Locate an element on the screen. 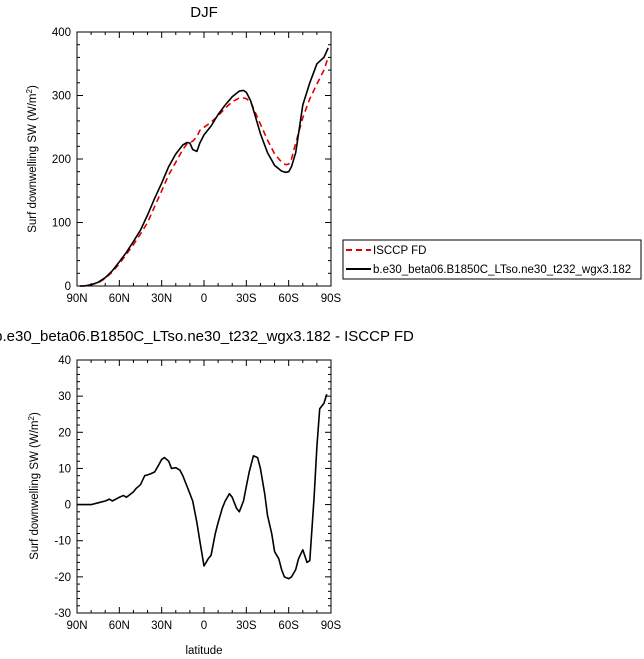 The width and height of the screenshot is (644, 659). y-tick-label: 400 is located at coordinates (61, 33).